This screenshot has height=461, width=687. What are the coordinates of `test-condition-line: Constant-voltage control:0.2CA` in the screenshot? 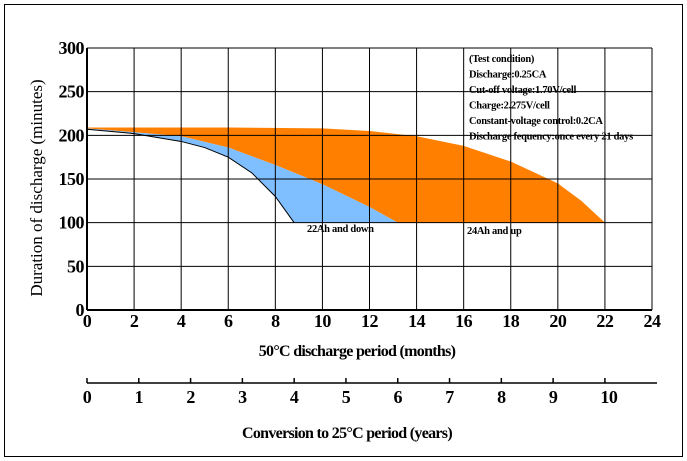 It's located at (536, 121).